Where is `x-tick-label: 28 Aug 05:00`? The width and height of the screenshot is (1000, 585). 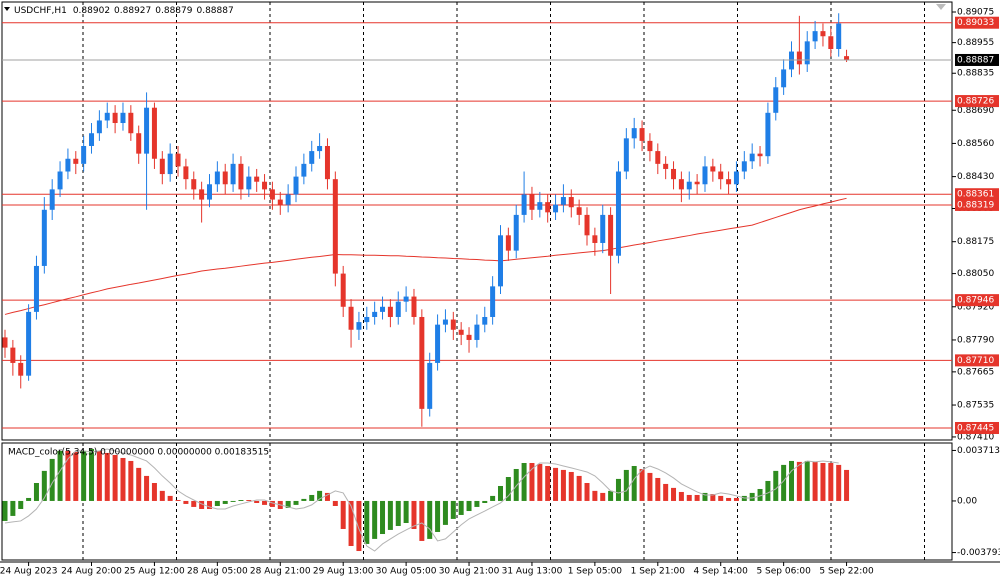 x-tick-label: 28 Aug 05:00 is located at coordinates (217, 572).